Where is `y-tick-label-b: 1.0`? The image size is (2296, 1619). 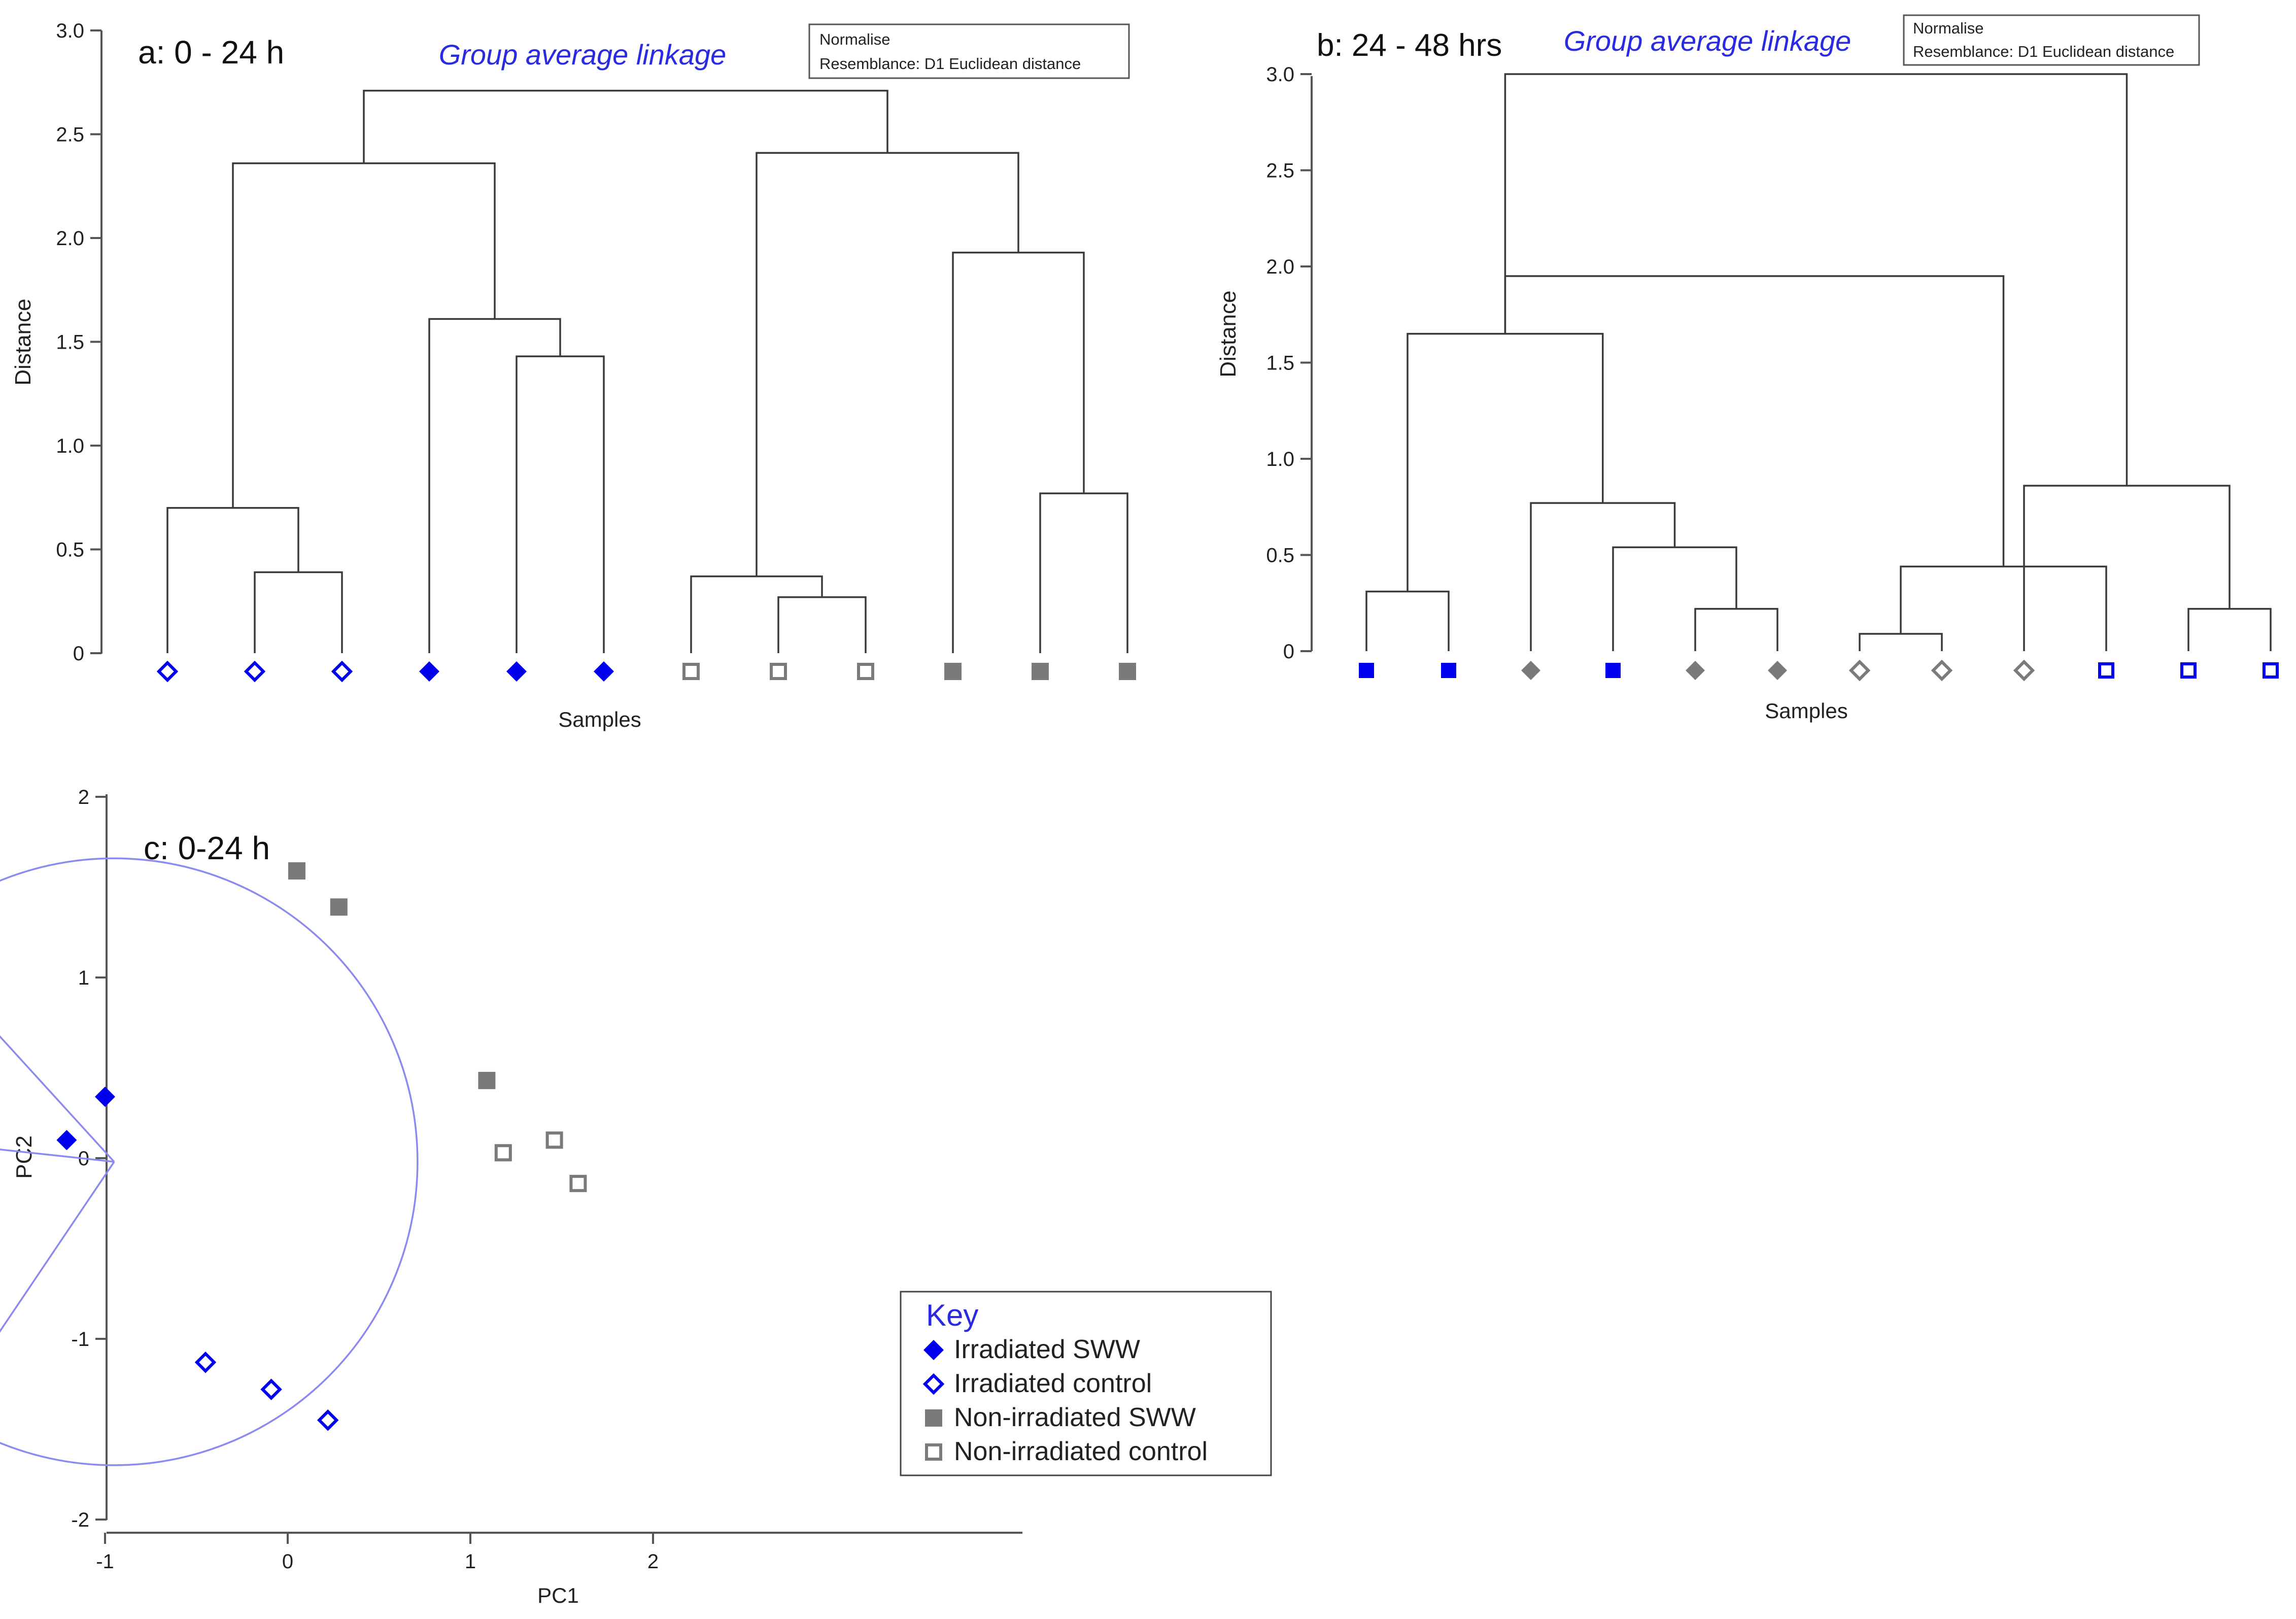
y-tick-label-b: 1.0 is located at coordinates (1280, 459).